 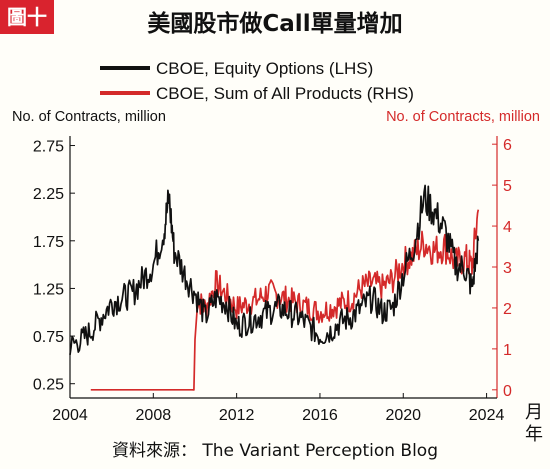 What do you see at coordinates (463, 117) in the screenshot?
I see `y-axis-right-label: No. of Contracts, million` at bounding box center [463, 117].